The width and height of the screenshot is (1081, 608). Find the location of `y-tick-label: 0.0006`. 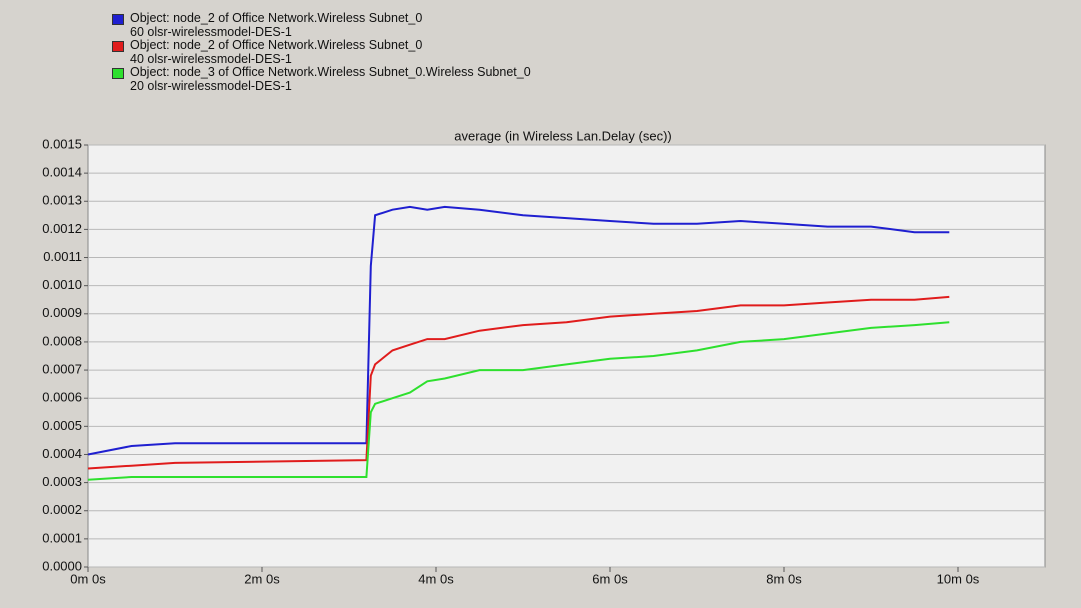

y-tick-label: 0.0006 is located at coordinates (62, 397).